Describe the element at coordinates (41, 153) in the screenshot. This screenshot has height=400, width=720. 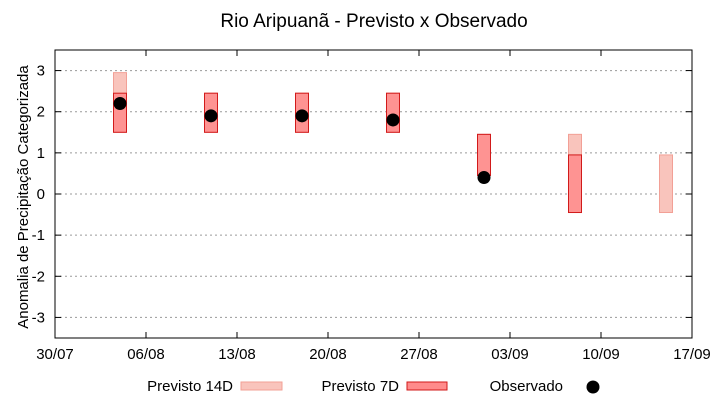
I see `y-tick-label: 1` at that location.